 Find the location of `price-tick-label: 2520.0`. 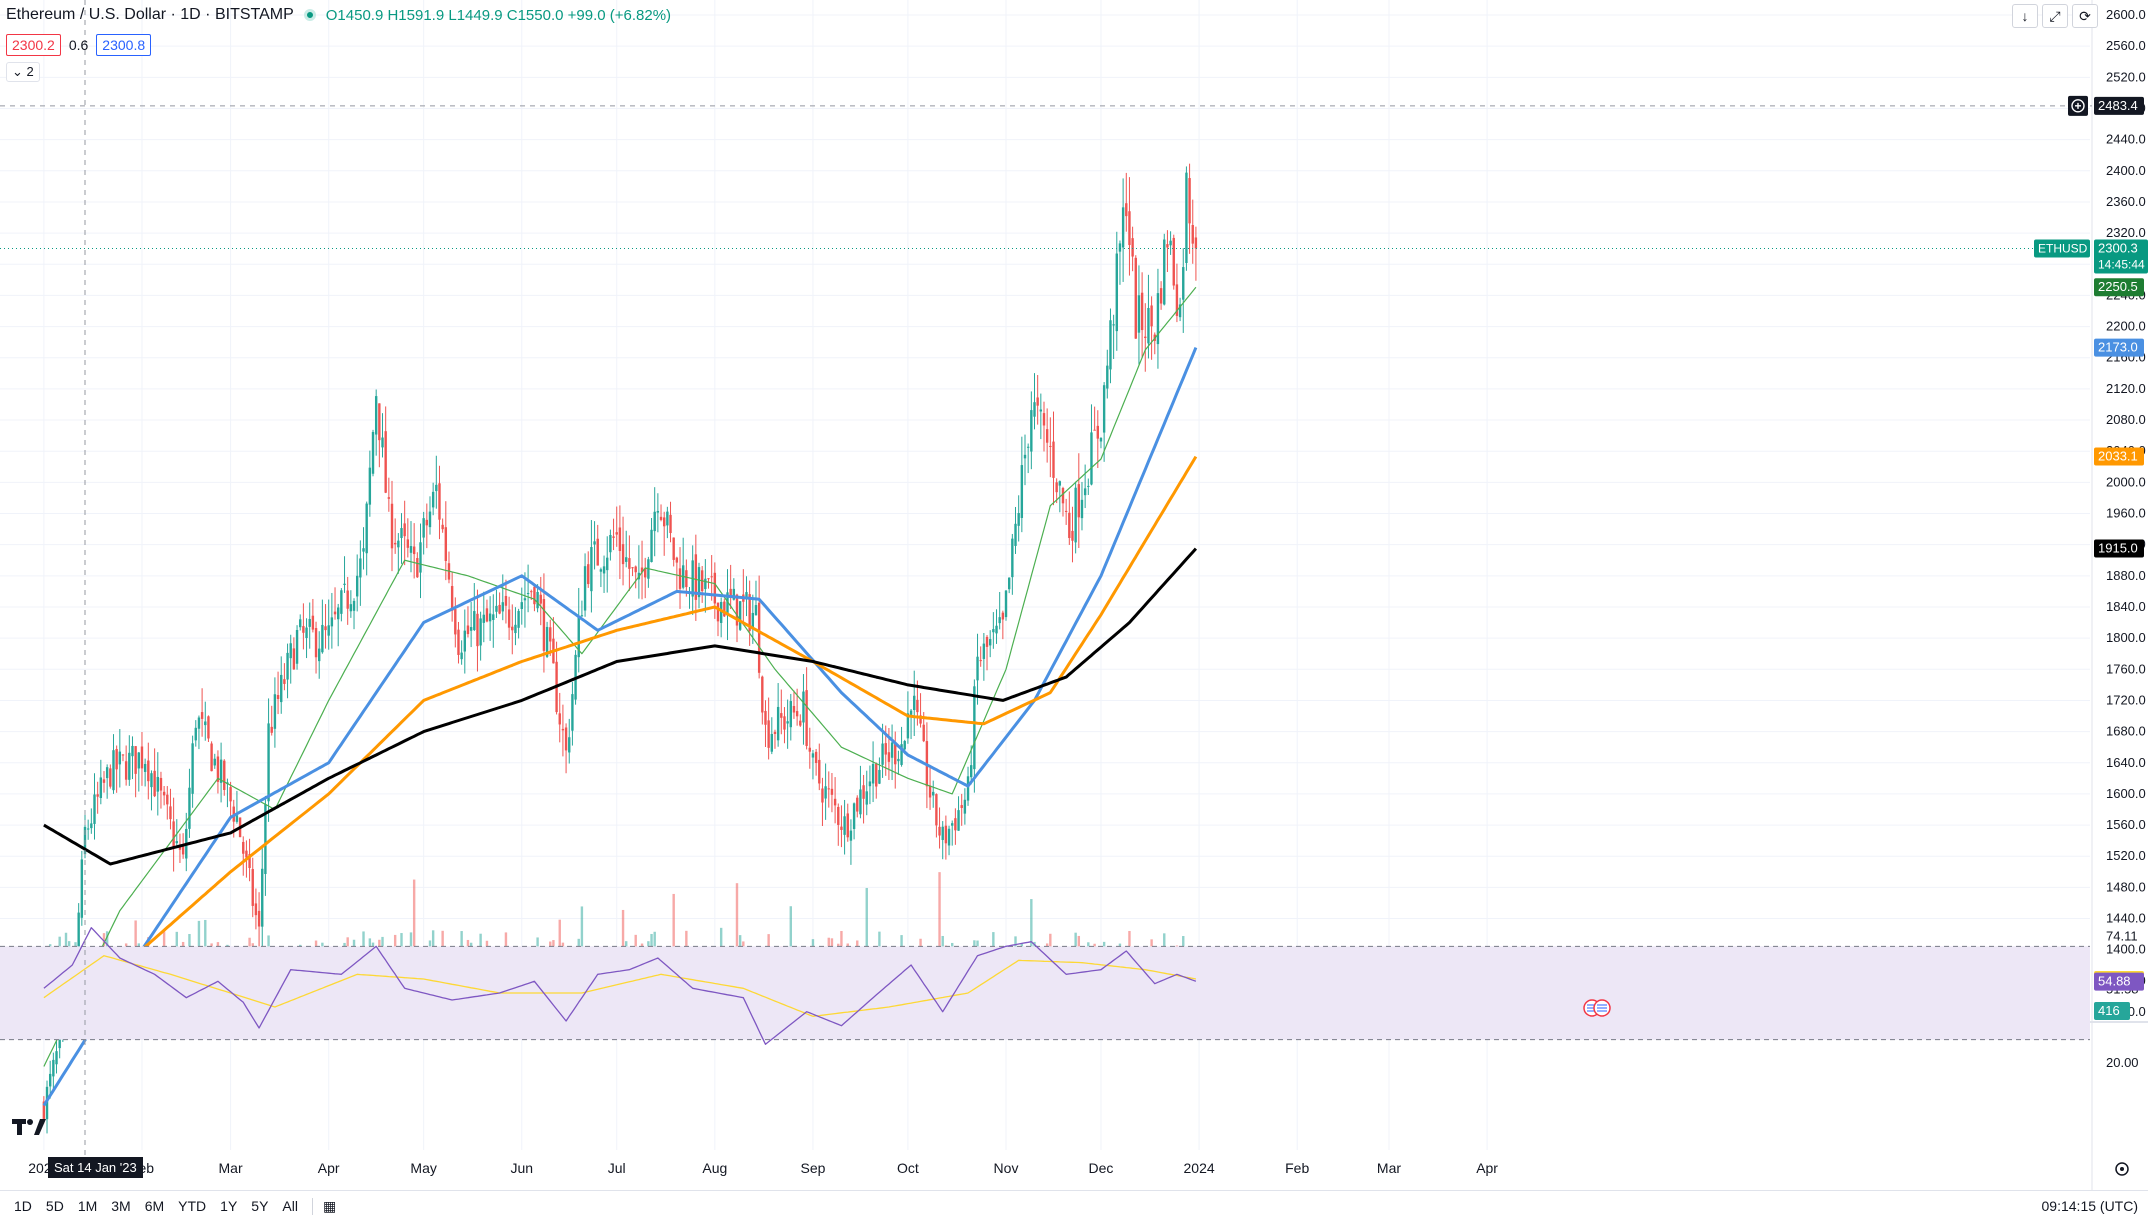

price-tick-label: 2520.0 is located at coordinates (2126, 76).